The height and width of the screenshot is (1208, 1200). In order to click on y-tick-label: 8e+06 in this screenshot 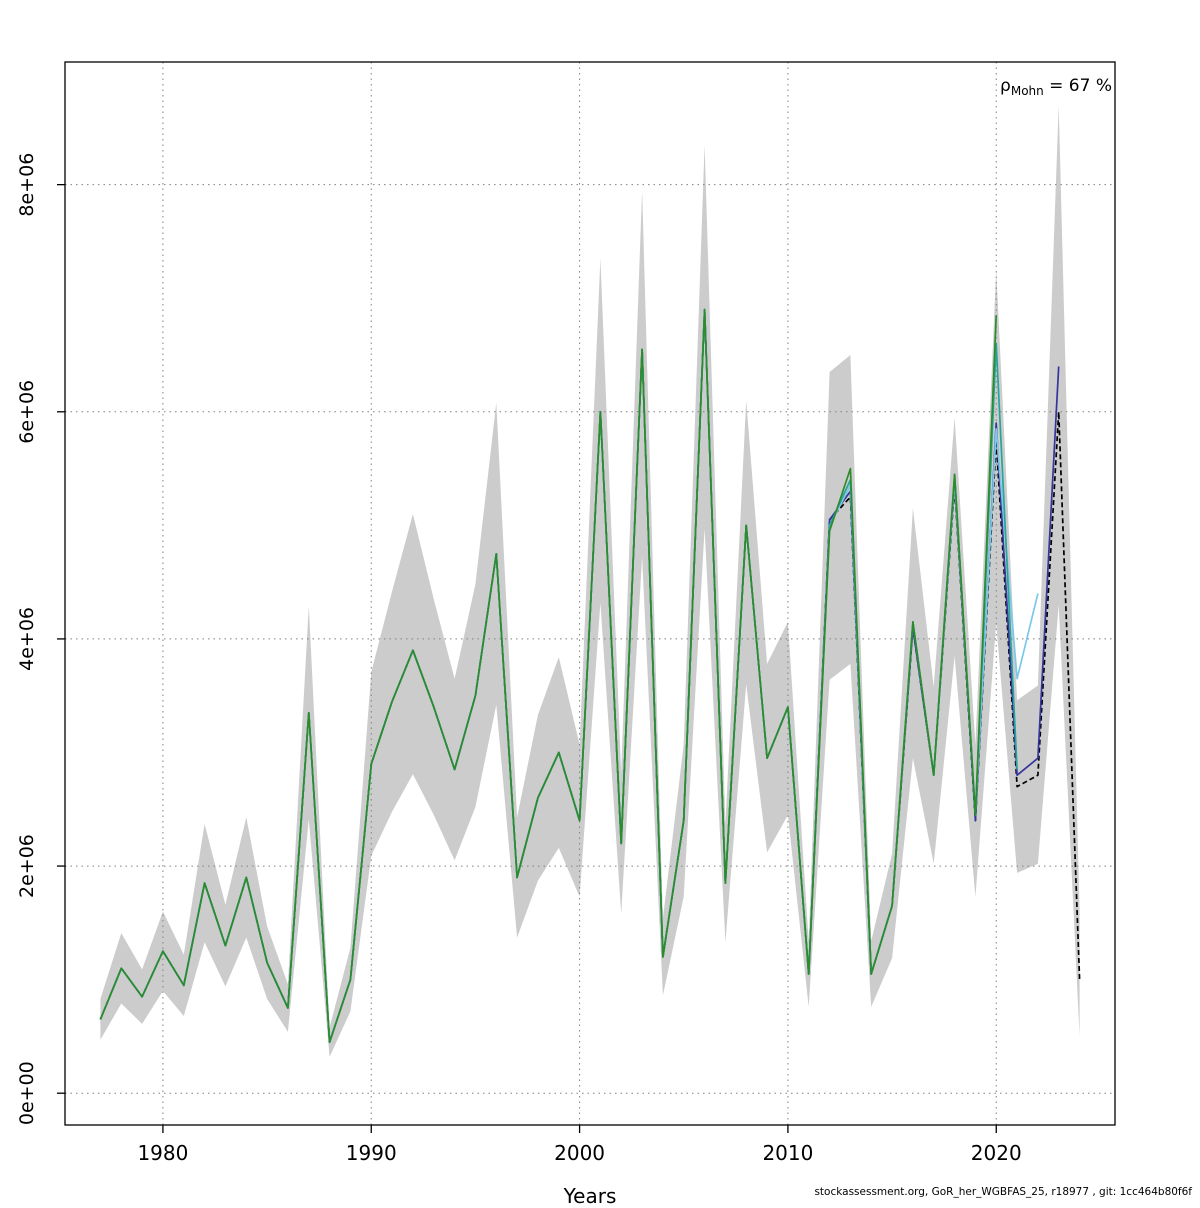, I will do `click(27, 185)`.